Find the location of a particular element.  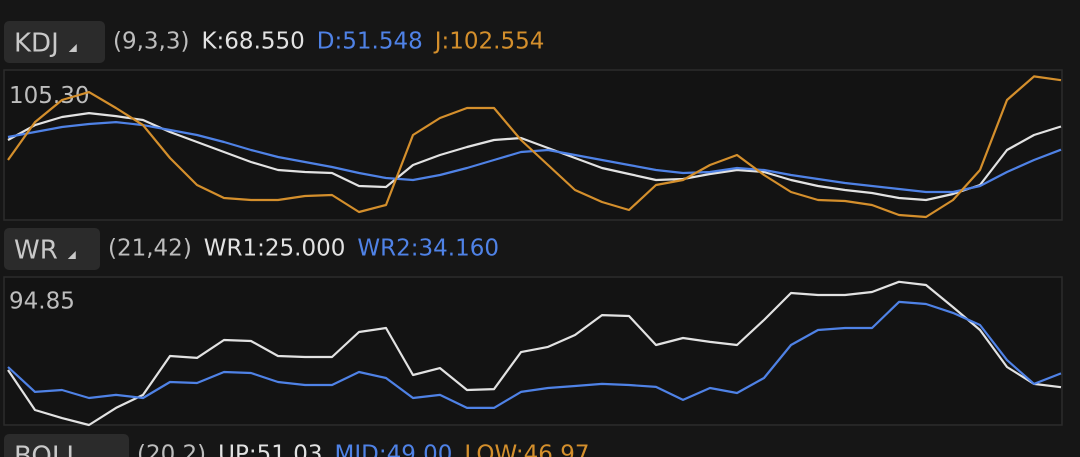

y-tick-label: 94.85 is located at coordinates (42, 301).